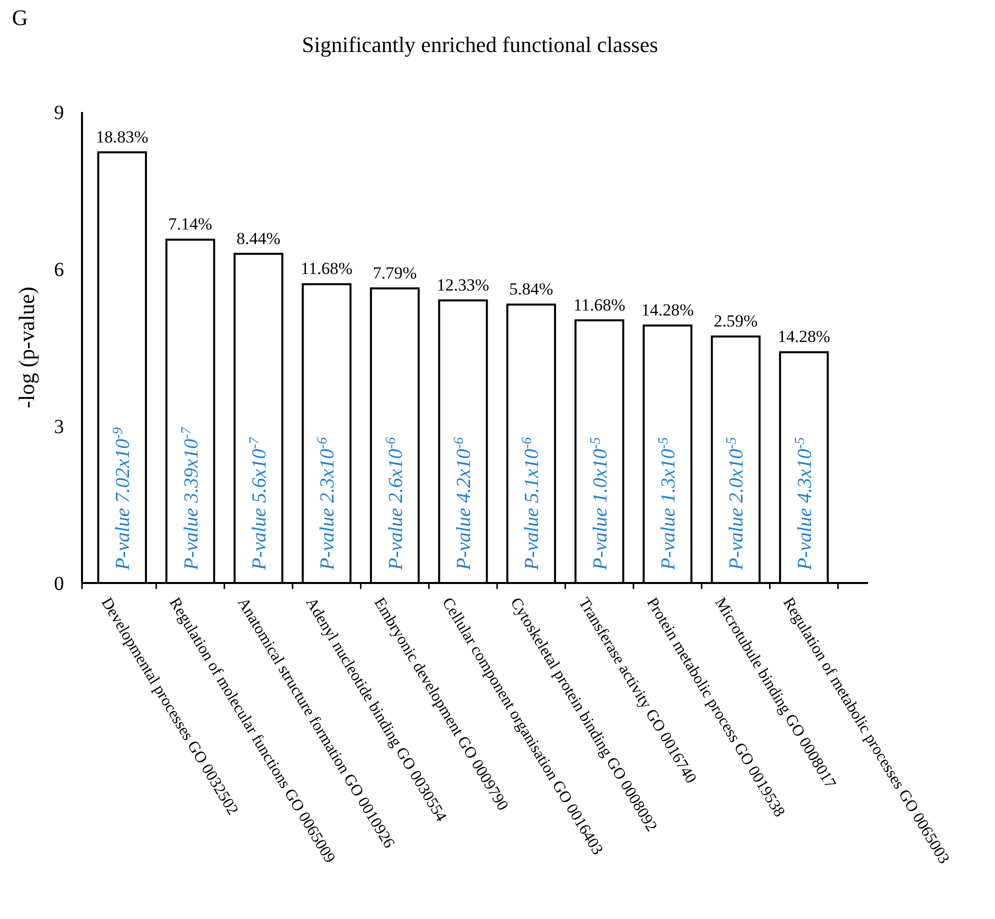 The height and width of the screenshot is (919, 995). Describe the element at coordinates (59, 270) in the screenshot. I see `y-tick-label: 6` at that location.